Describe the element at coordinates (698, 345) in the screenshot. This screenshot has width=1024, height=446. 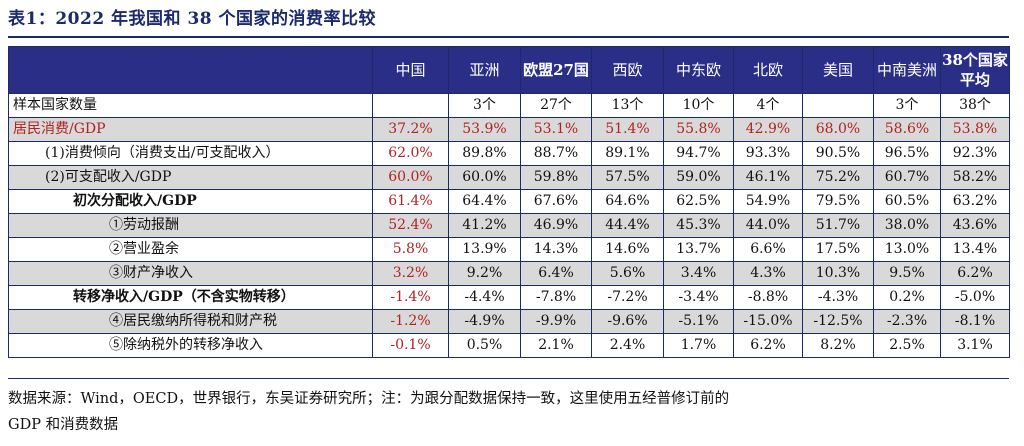
I see `table-cell: 1.7%` at that location.